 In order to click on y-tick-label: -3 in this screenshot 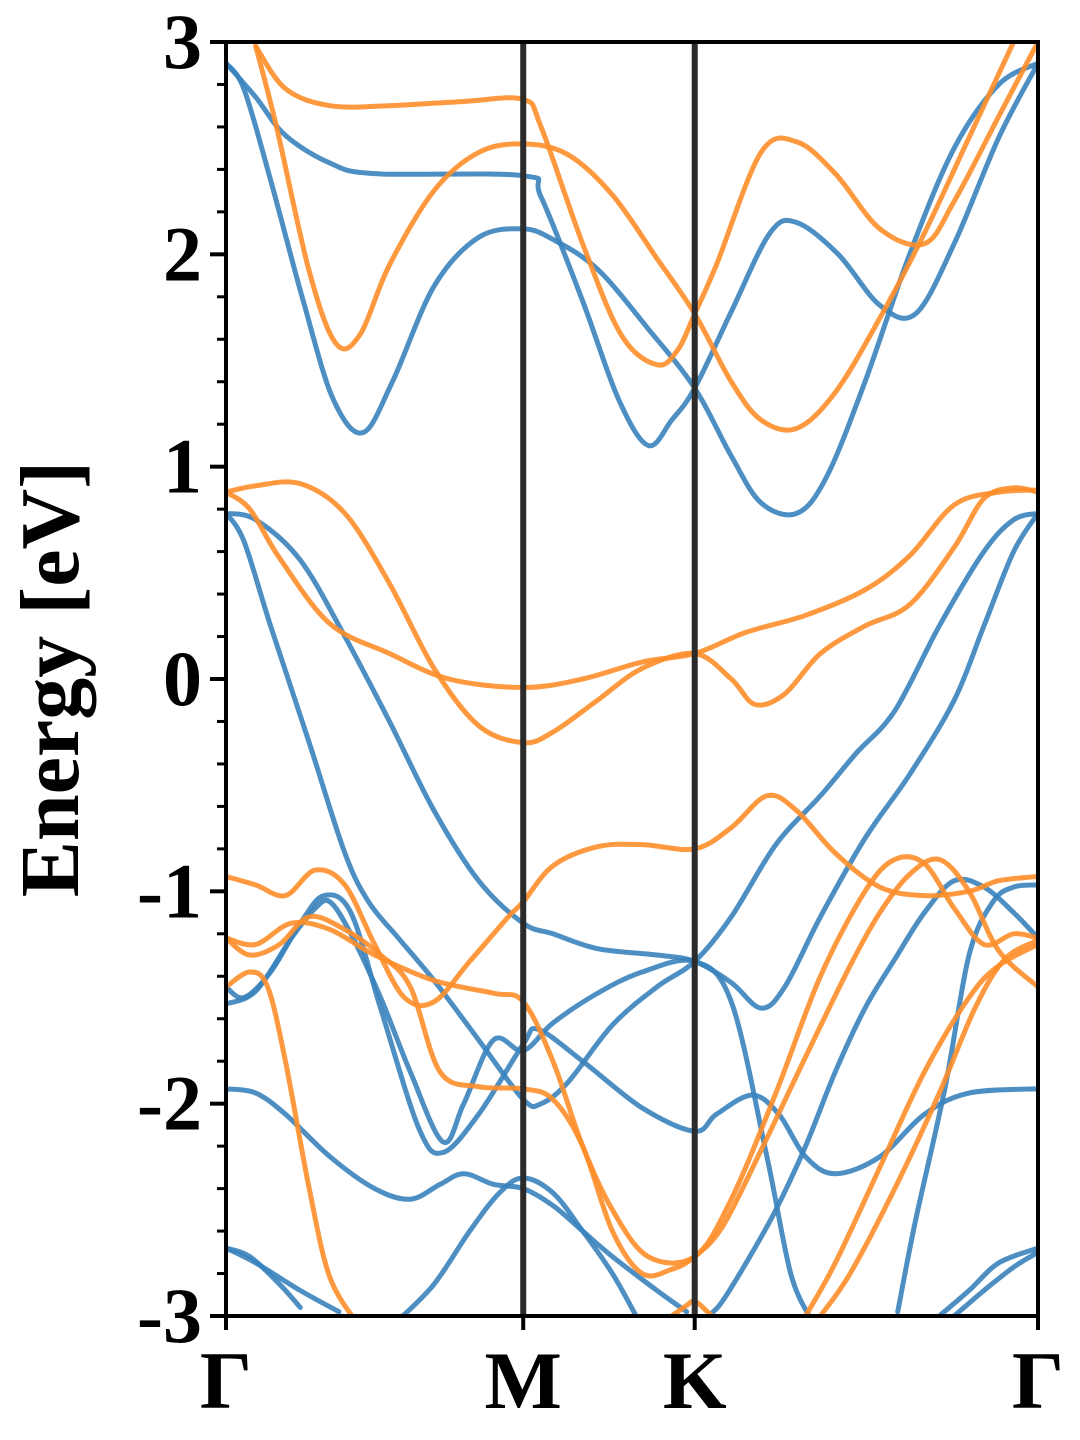, I will do `click(169, 1315)`.